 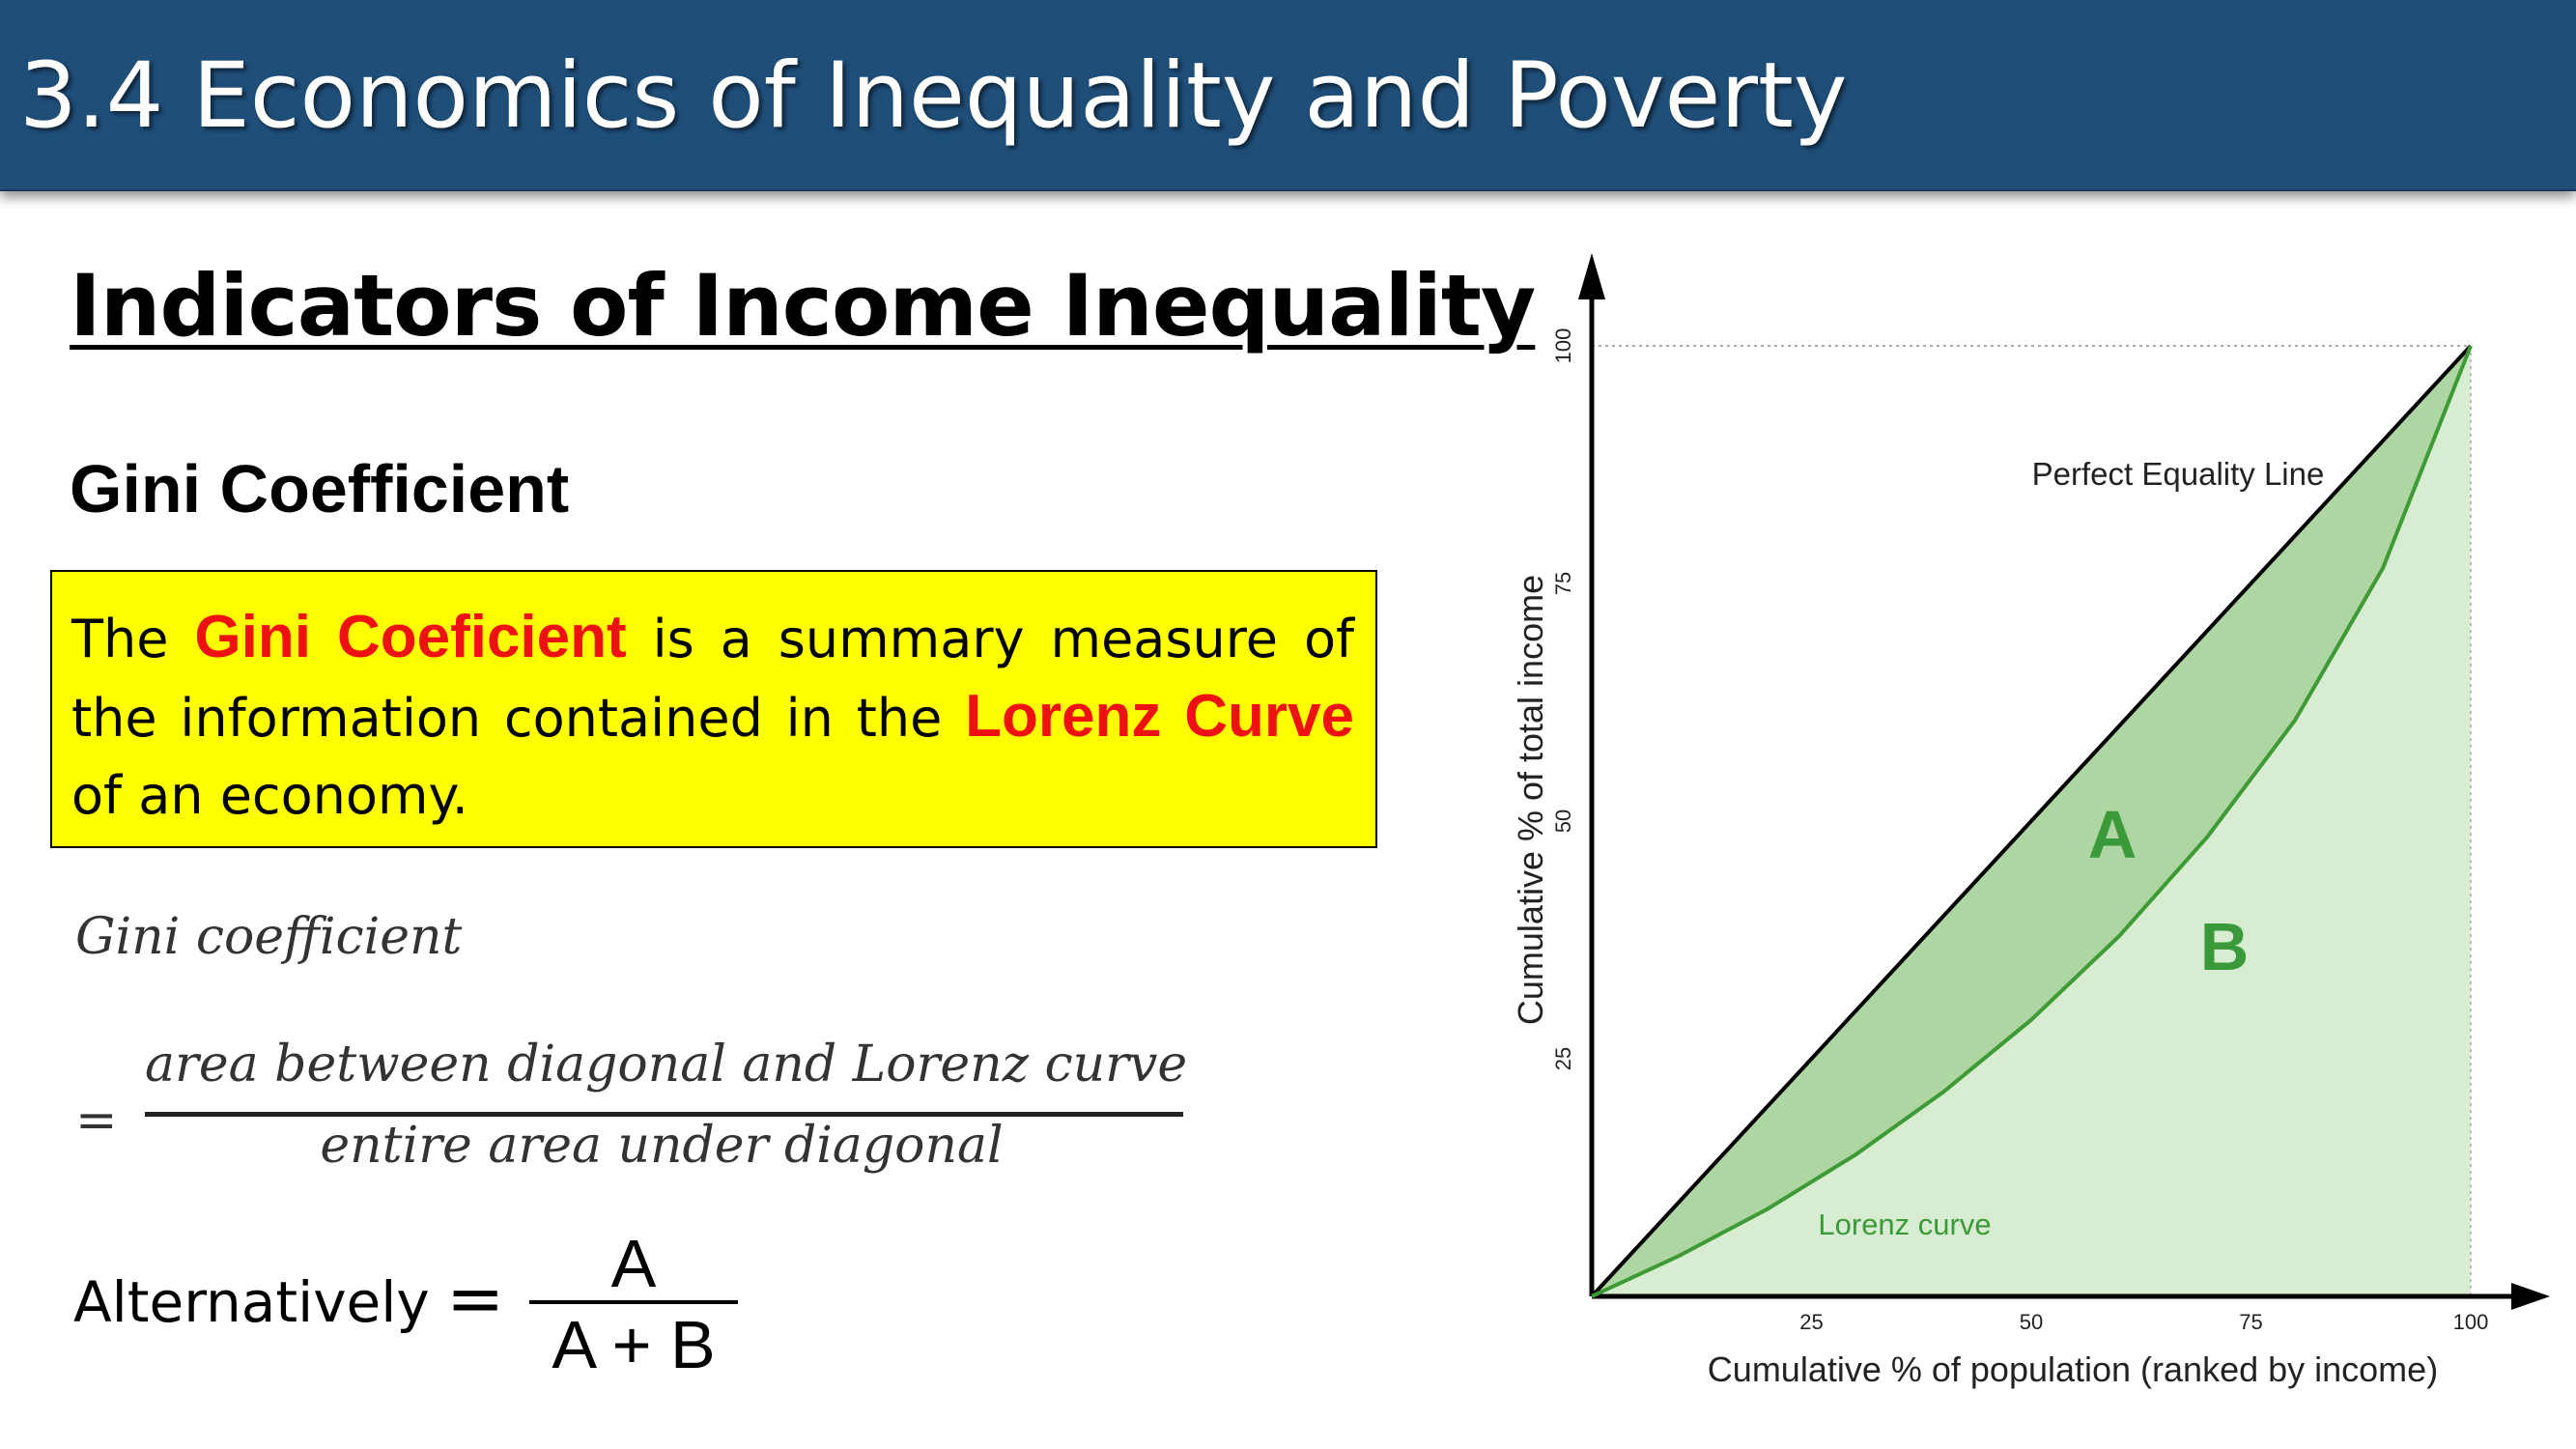 What do you see at coordinates (251, 1302) in the screenshot?
I see `alternative-label: Alternatively` at bounding box center [251, 1302].